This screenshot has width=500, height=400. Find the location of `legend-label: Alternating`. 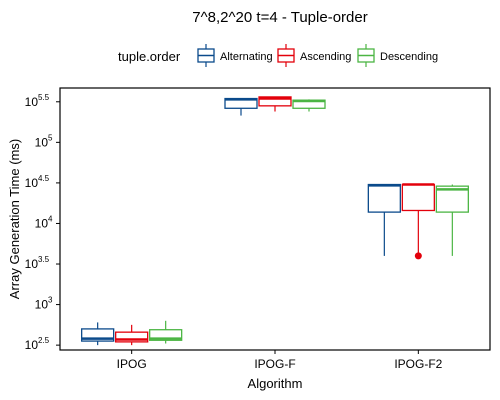

legend-label: Alternating is located at coordinates (246, 57).